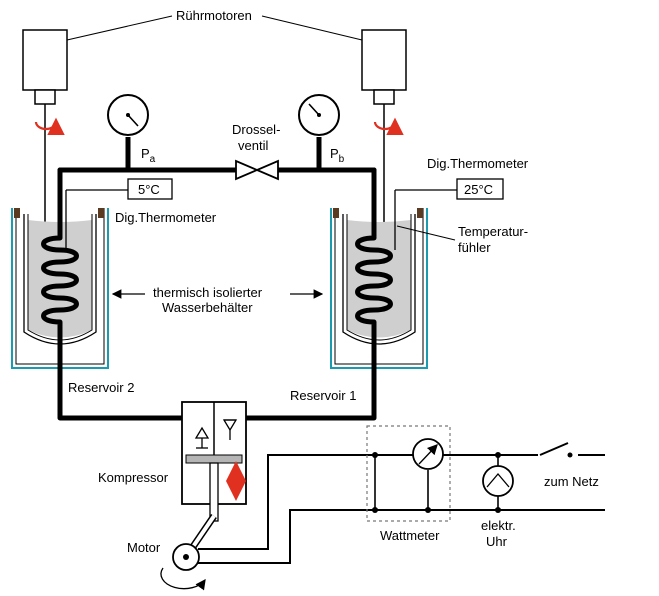 This screenshot has height=596, width=659. I want to click on stirring-motor-right, so click(384, 139).